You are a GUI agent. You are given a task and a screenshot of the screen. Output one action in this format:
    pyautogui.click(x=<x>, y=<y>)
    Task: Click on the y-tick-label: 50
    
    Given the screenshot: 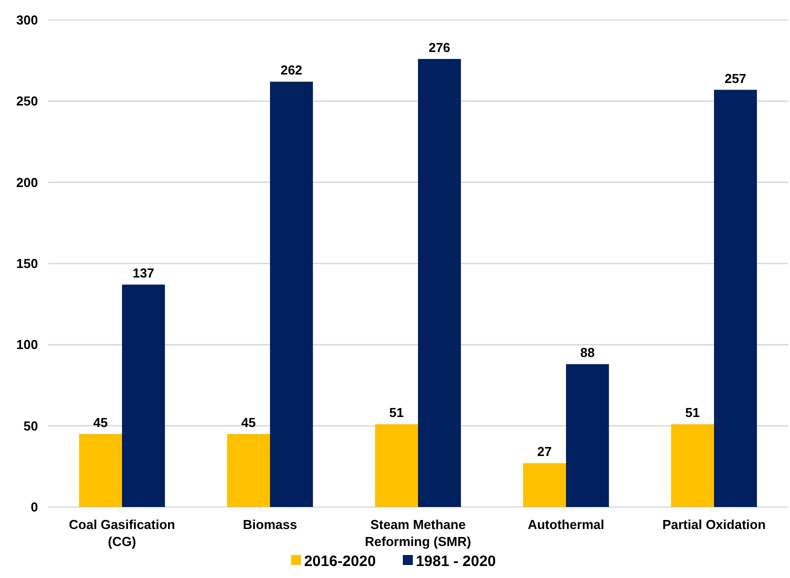 What is the action you would take?
    pyautogui.click(x=31, y=426)
    